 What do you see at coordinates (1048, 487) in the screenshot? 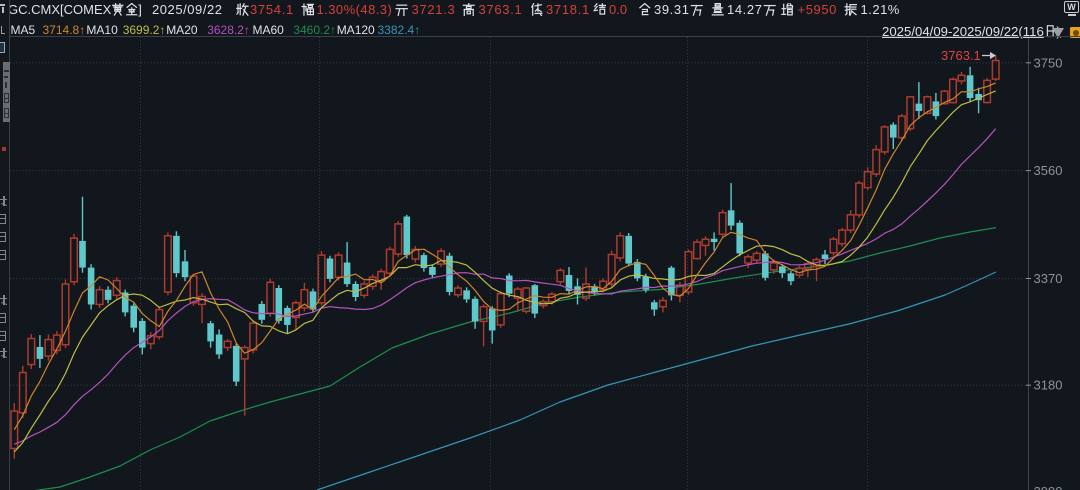
I see `svg-text: 2990` at bounding box center [1048, 487].